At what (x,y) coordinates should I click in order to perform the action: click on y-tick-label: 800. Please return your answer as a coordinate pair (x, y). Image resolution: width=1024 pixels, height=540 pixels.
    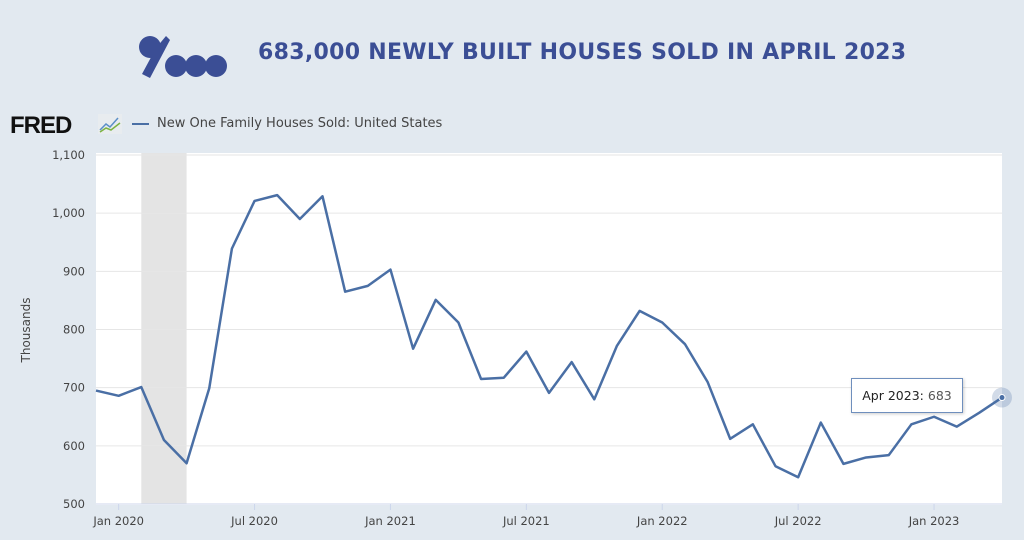
    Looking at the image, I should click on (74, 330).